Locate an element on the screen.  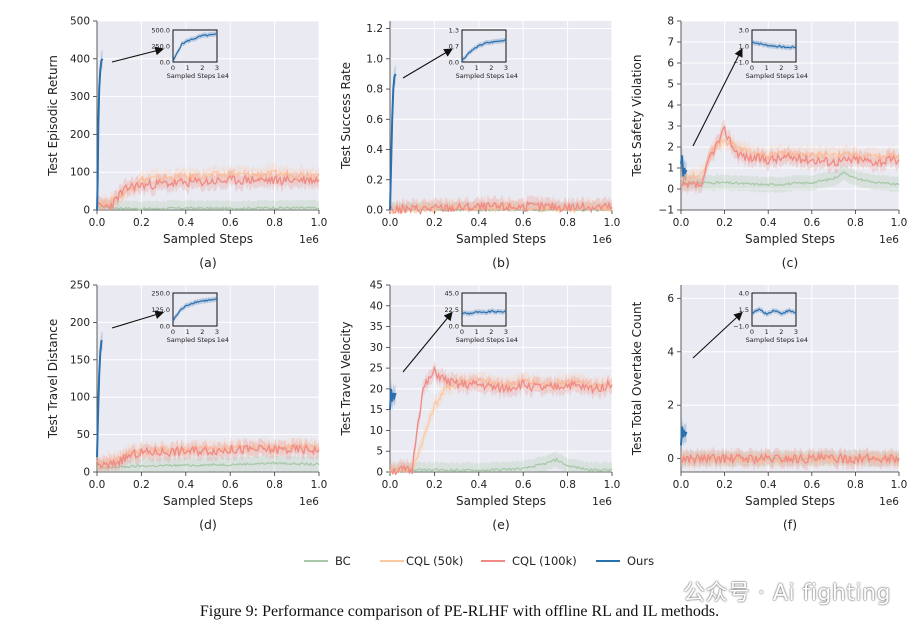
inset-x-scale-label: 1e4 is located at coordinates (802, 340).